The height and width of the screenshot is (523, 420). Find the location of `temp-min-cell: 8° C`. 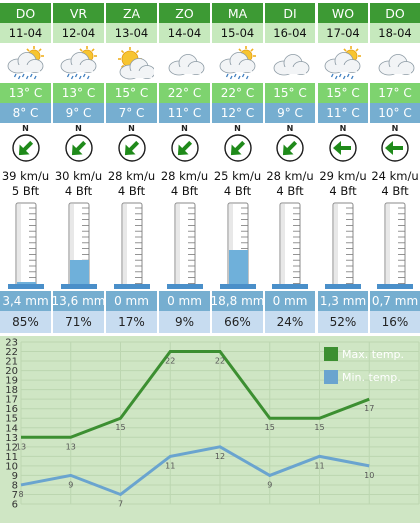

temp-min-cell: 8° C is located at coordinates (25, 113).